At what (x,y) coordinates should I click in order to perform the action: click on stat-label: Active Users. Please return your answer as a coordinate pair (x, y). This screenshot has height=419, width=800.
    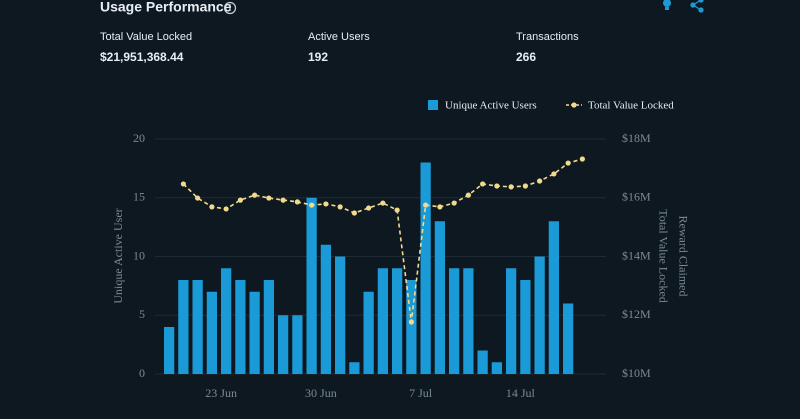
    Looking at the image, I should click on (339, 37).